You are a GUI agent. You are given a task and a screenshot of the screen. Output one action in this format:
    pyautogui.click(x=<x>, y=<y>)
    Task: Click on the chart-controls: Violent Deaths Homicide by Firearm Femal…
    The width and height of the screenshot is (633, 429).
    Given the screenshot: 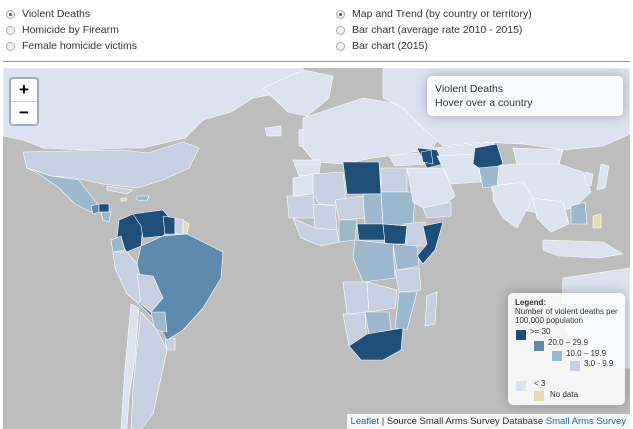 What is the action you would take?
    pyautogui.click(x=316, y=30)
    